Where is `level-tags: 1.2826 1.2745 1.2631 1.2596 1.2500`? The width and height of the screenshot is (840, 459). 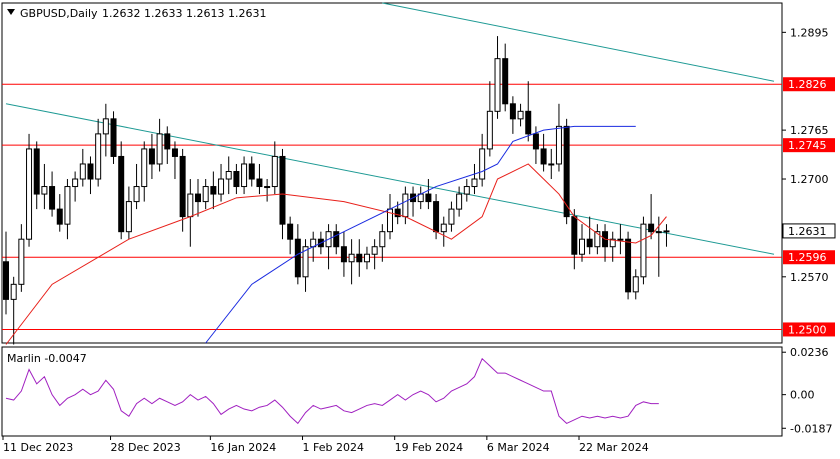 level-tags: 1.2826 1.2745 1.2631 1.2596 1.2500 is located at coordinates (809, 207).